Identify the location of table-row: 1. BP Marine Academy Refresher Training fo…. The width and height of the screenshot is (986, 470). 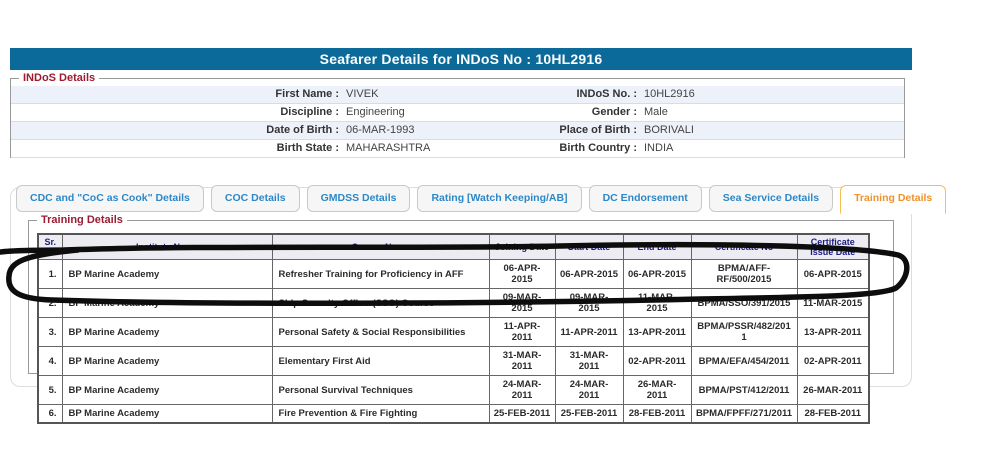
(453, 274).